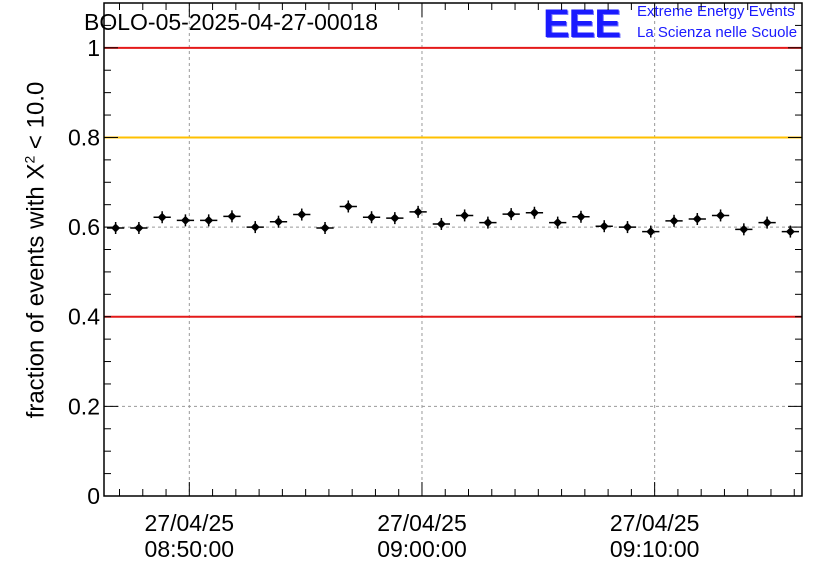  Describe the element at coordinates (84, 137) in the screenshot. I see `y-tick-label: 0.8` at that location.